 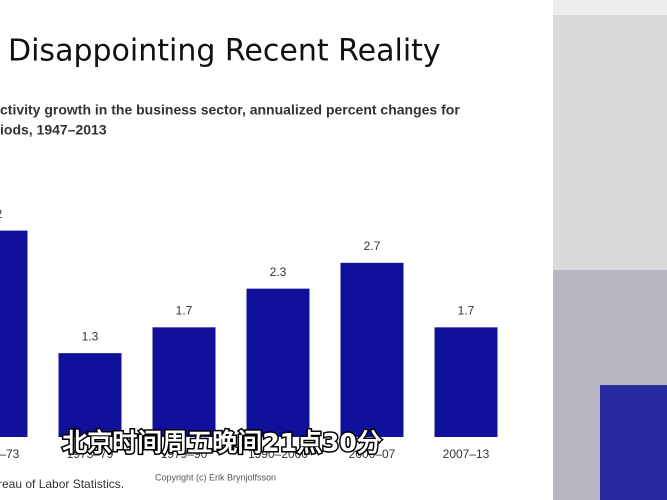 What do you see at coordinates (224, 51) in the screenshot?
I see `chart-title: Disappointing Recent Reality` at bounding box center [224, 51].